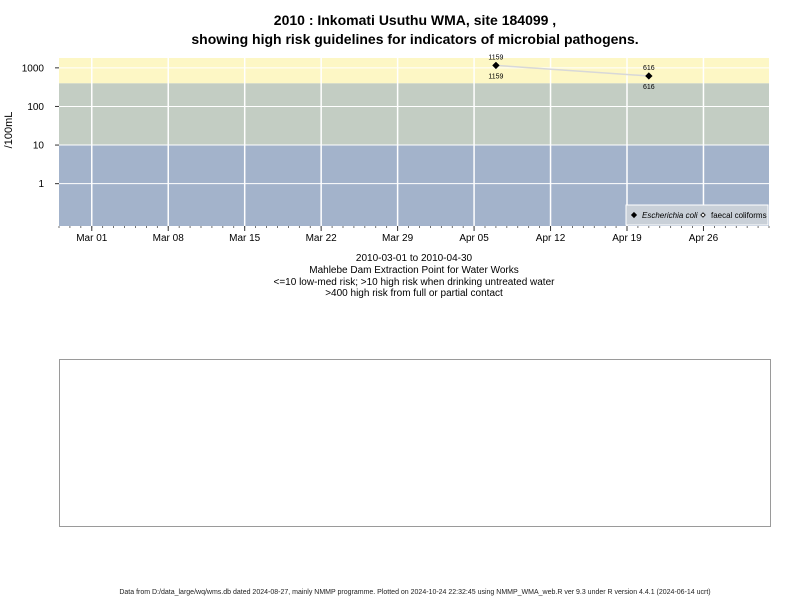 The image size is (800, 600). I want to click on series-connector, so click(572, 70).